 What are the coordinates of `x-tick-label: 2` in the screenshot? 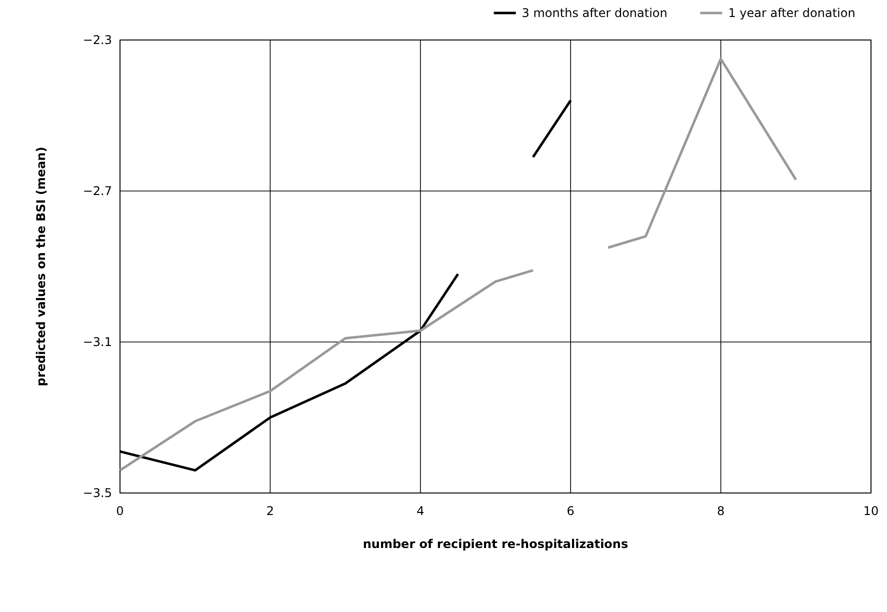 It's located at (270, 511).